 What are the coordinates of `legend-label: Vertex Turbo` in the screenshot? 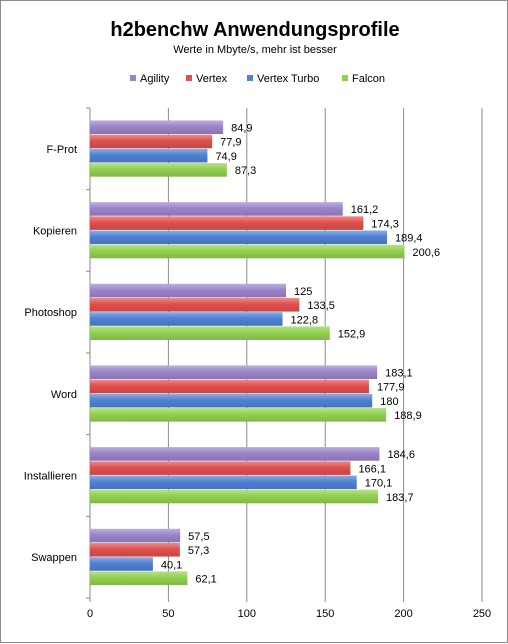 It's located at (288, 79).